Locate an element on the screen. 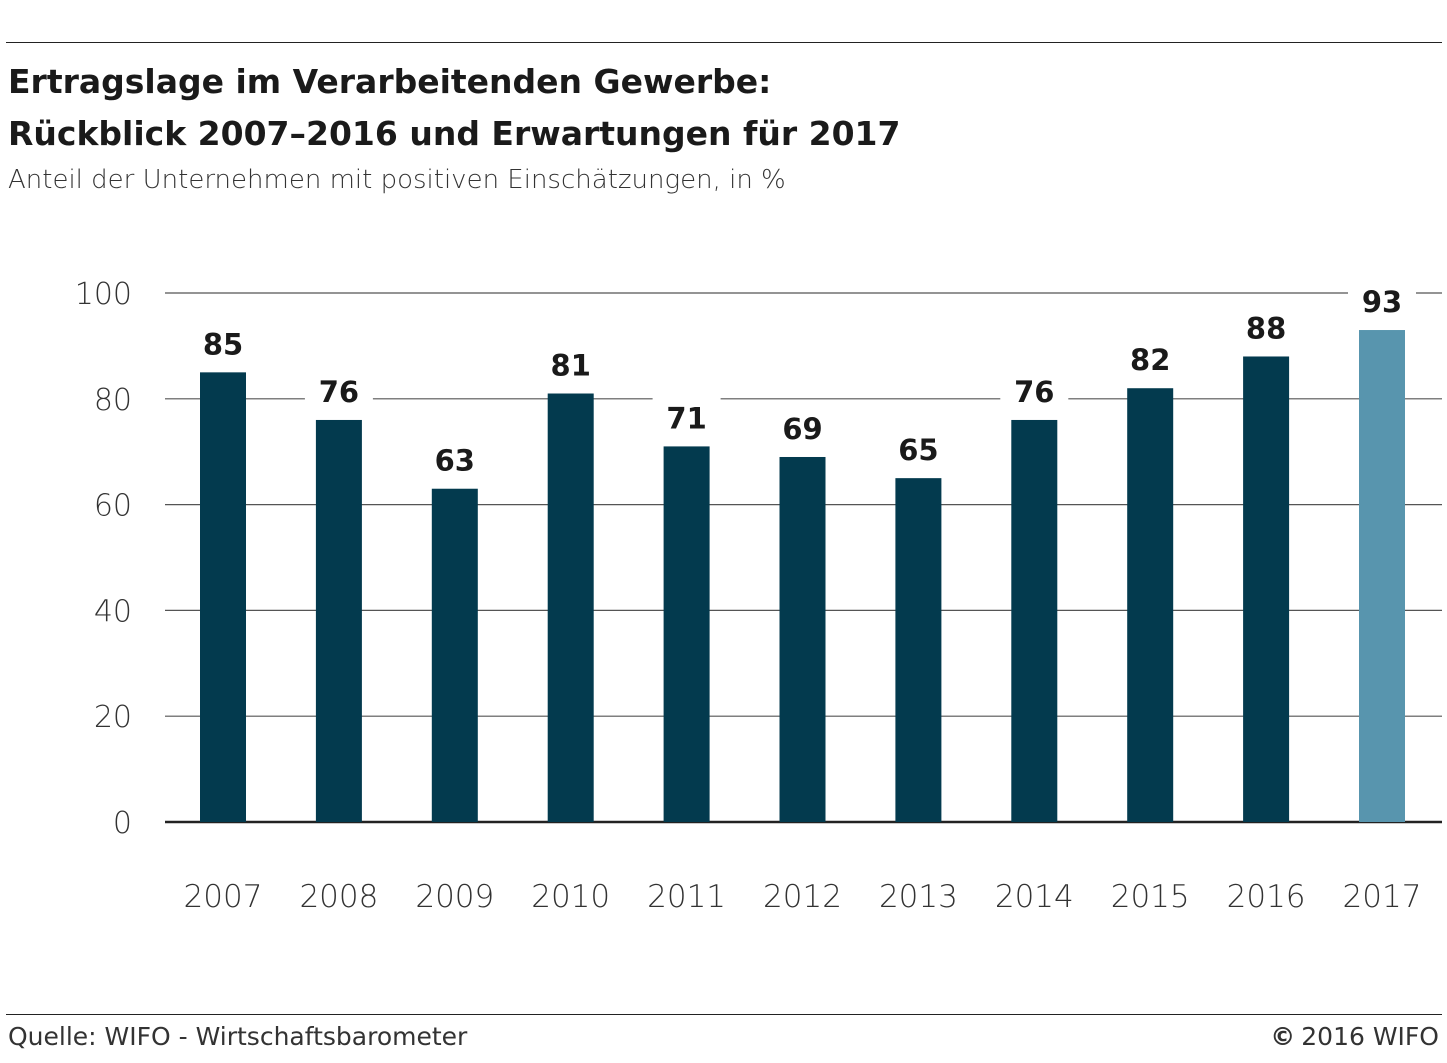 The height and width of the screenshot is (1063, 1447). bar-2007 is located at coordinates (223, 597).